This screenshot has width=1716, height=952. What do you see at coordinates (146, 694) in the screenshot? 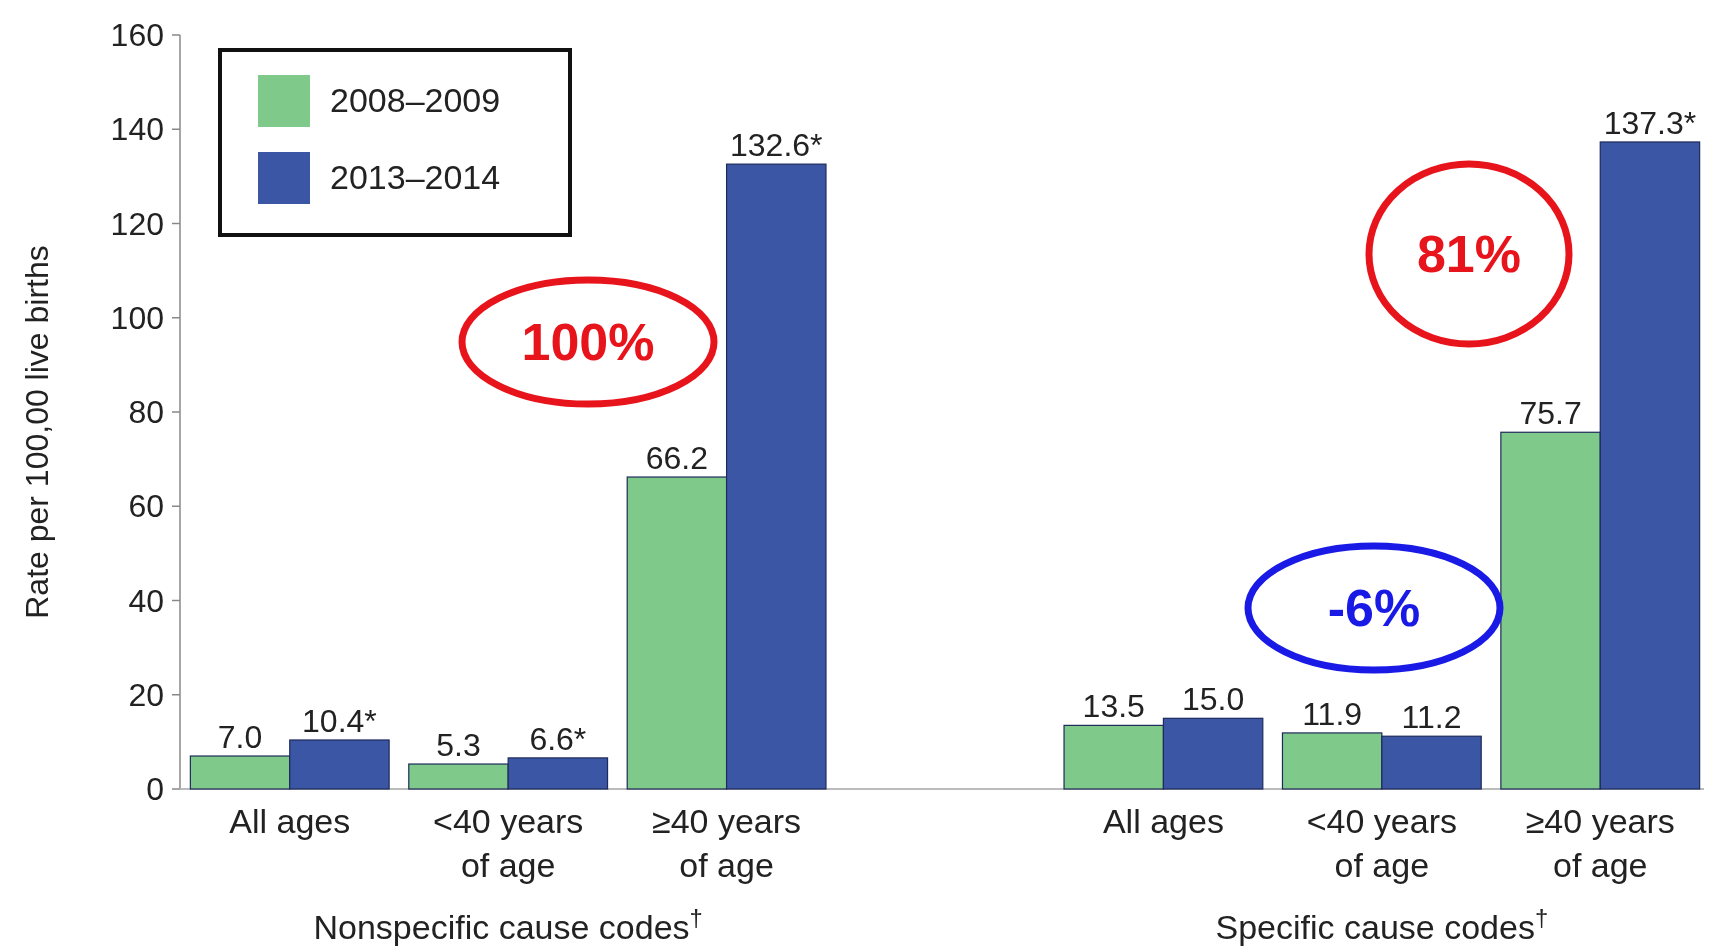
I see `y-tick-label: 20` at bounding box center [146, 694].